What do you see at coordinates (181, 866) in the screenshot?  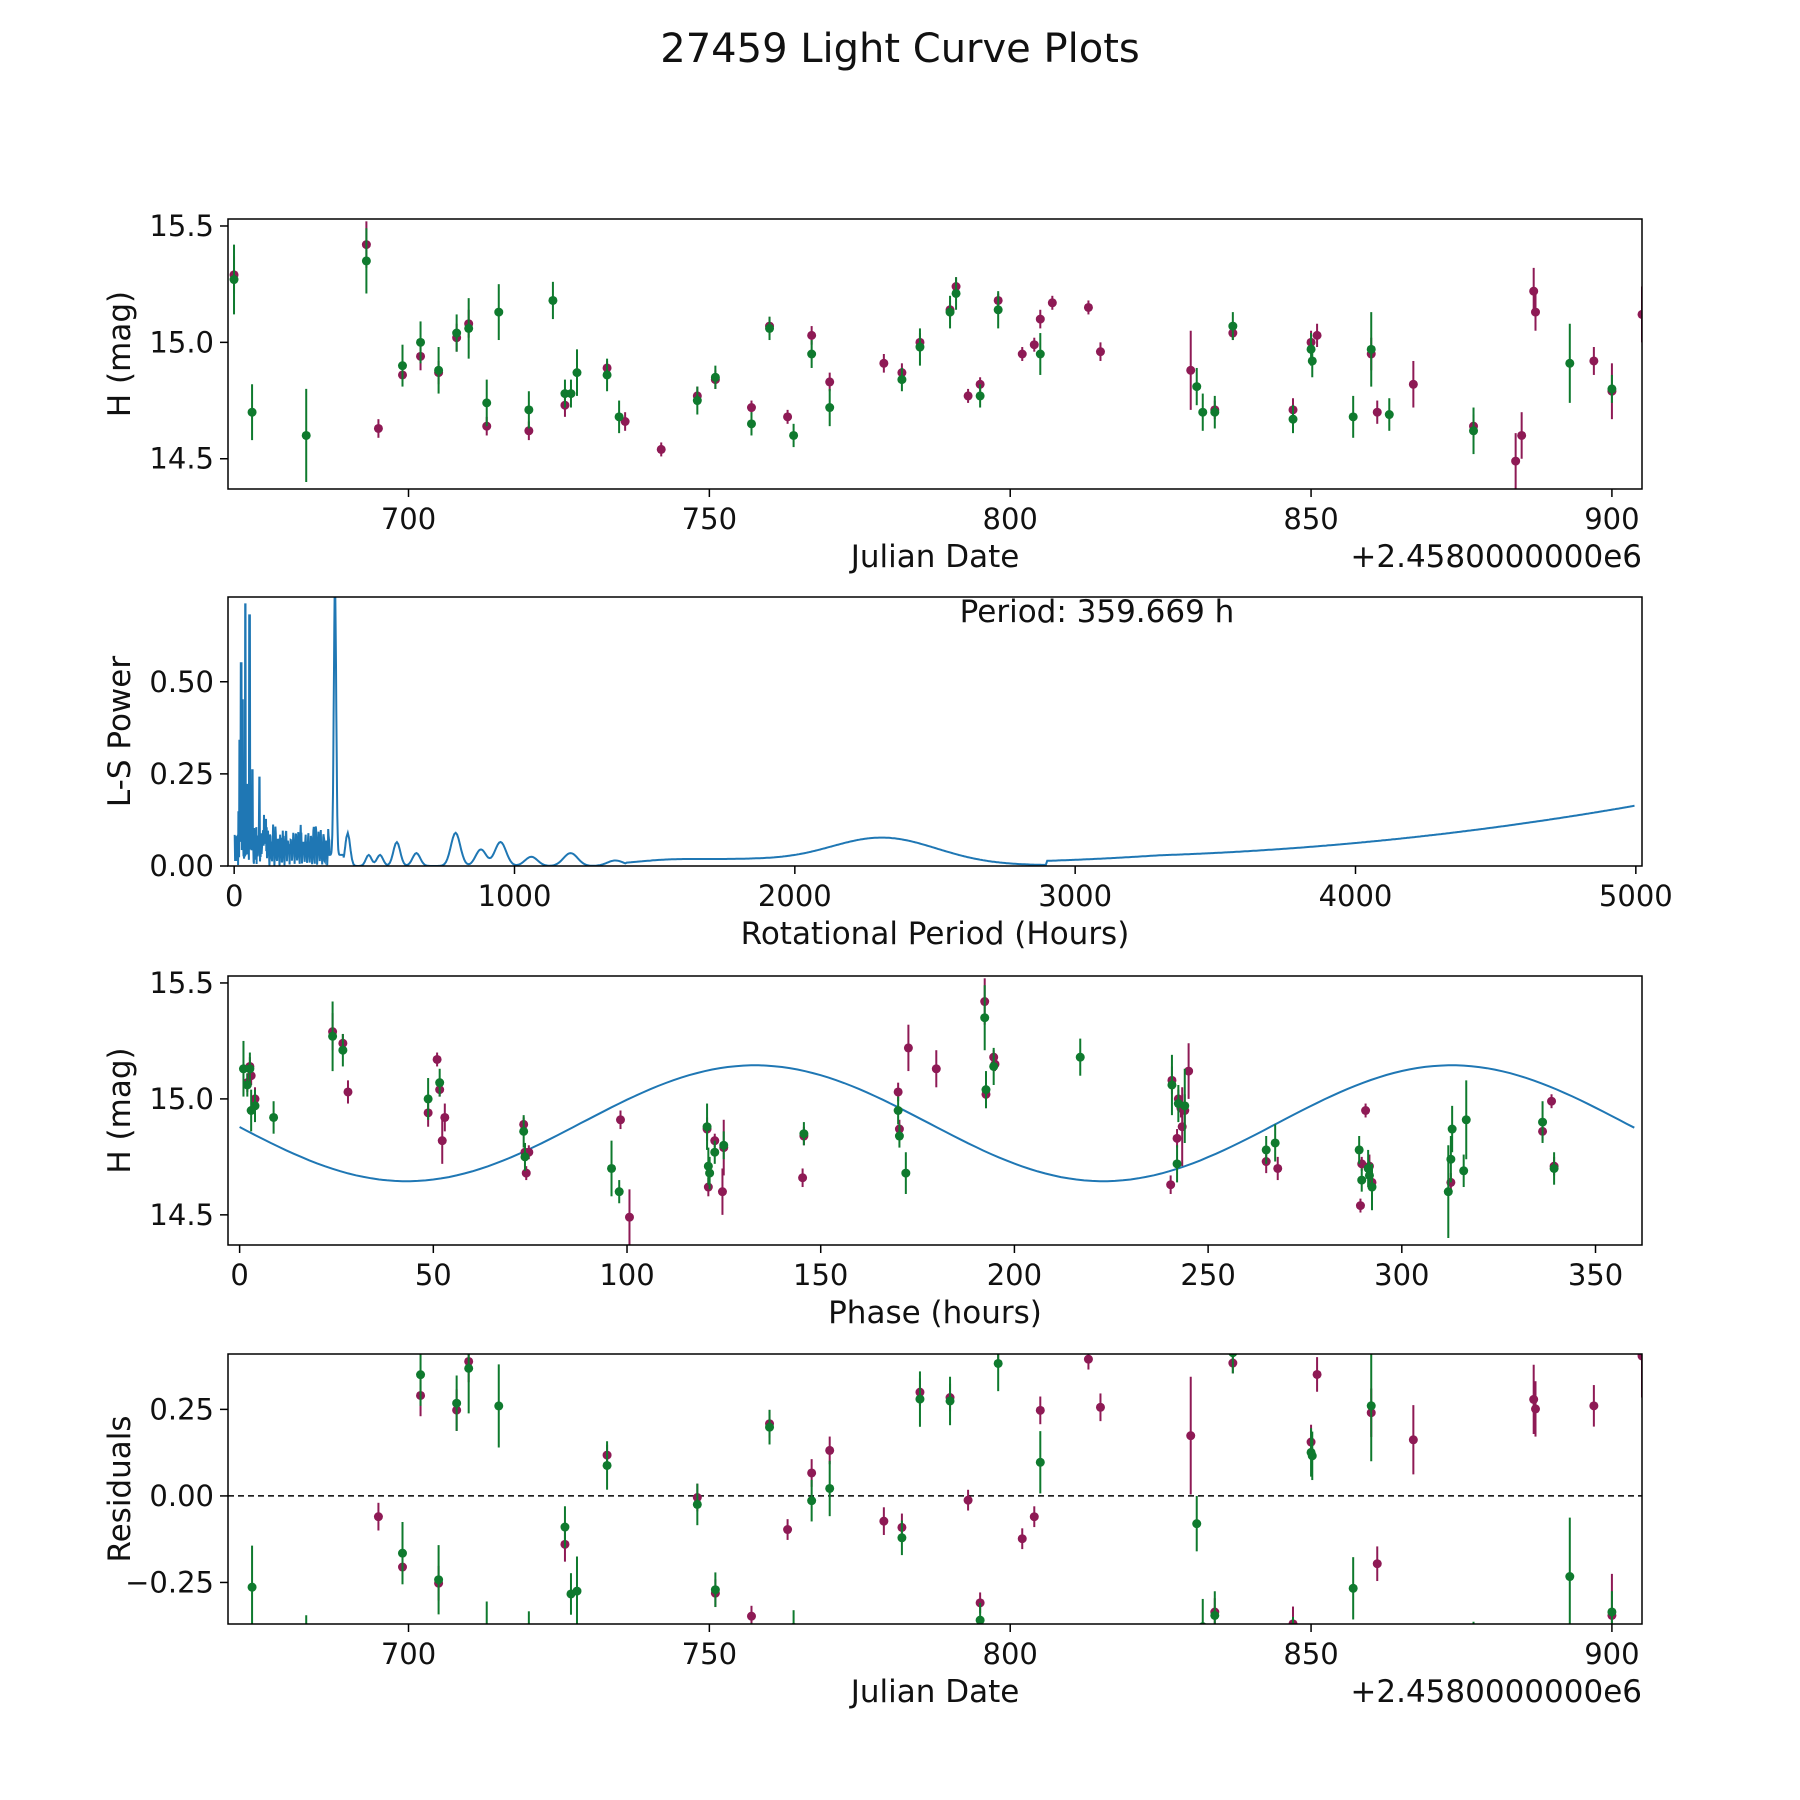 I see `y-tick-label: 0.00` at bounding box center [181, 866].